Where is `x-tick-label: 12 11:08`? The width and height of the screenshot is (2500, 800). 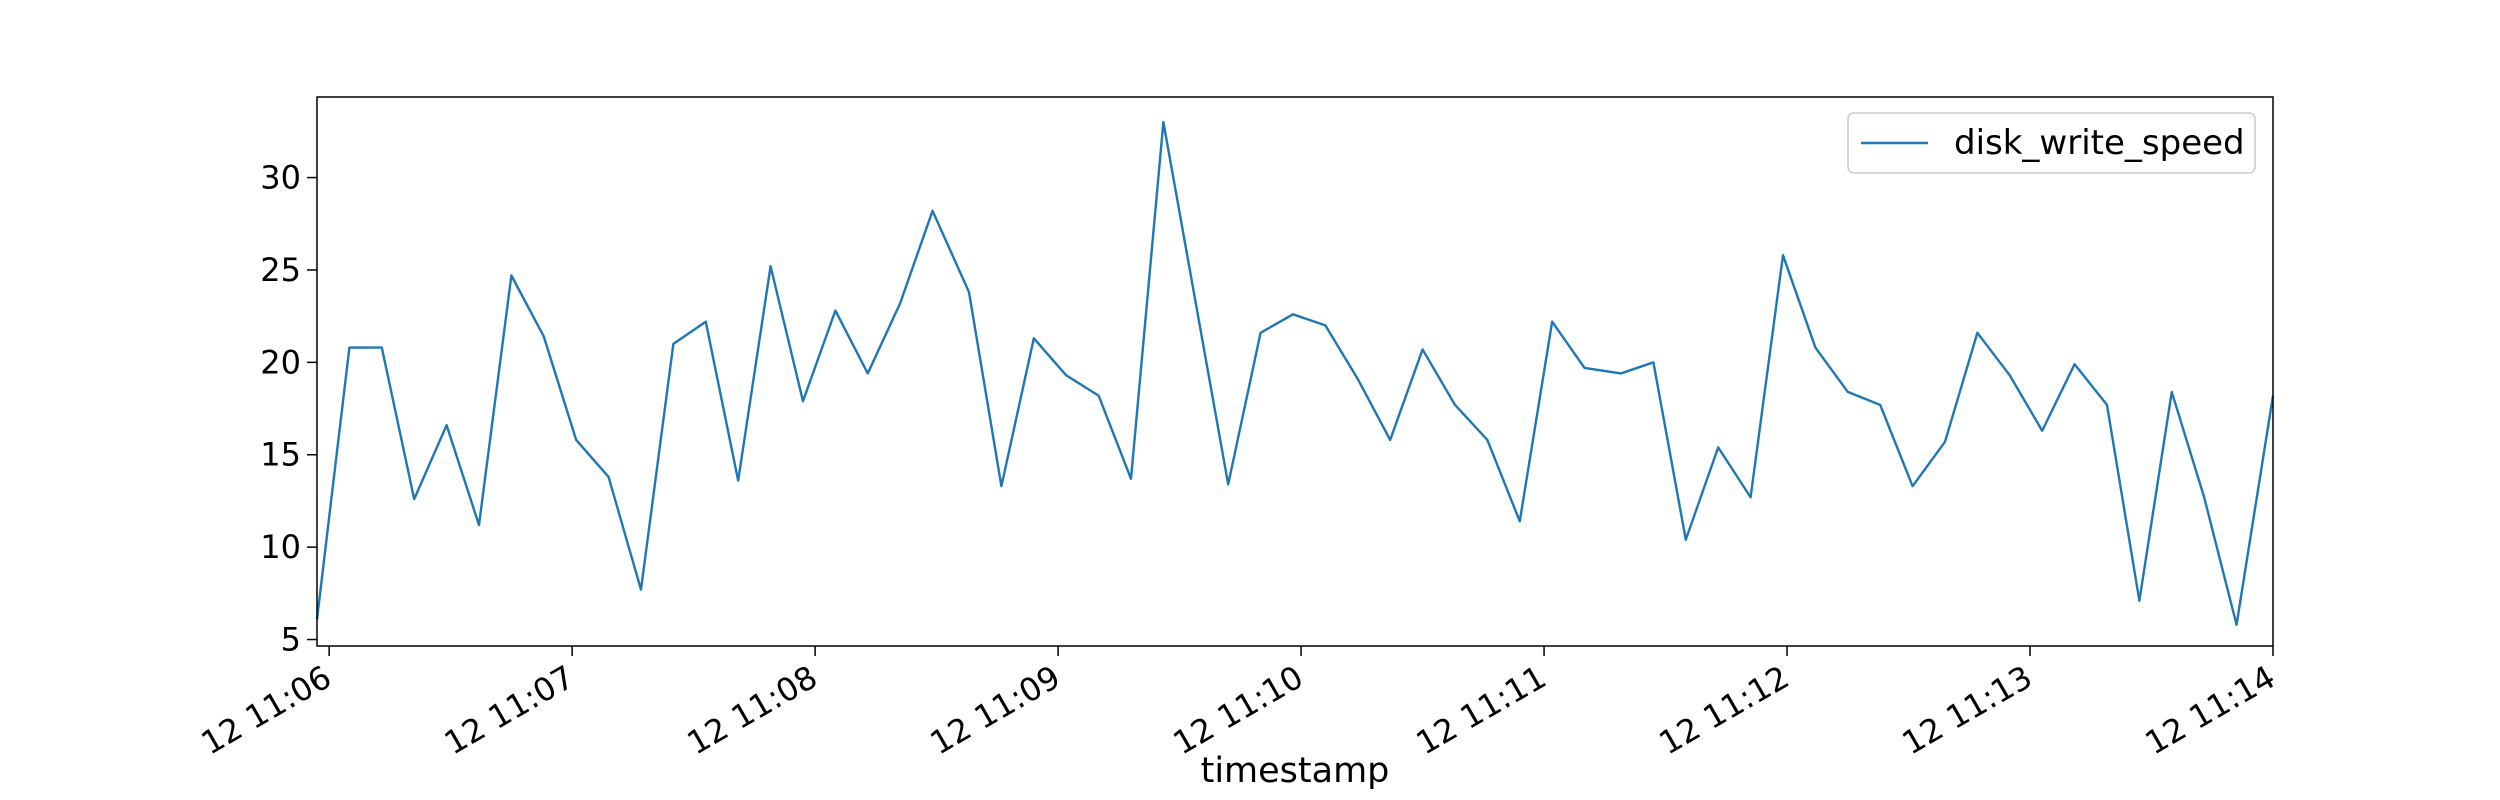 x-tick-label: 12 11:08 is located at coordinates (752, 710).